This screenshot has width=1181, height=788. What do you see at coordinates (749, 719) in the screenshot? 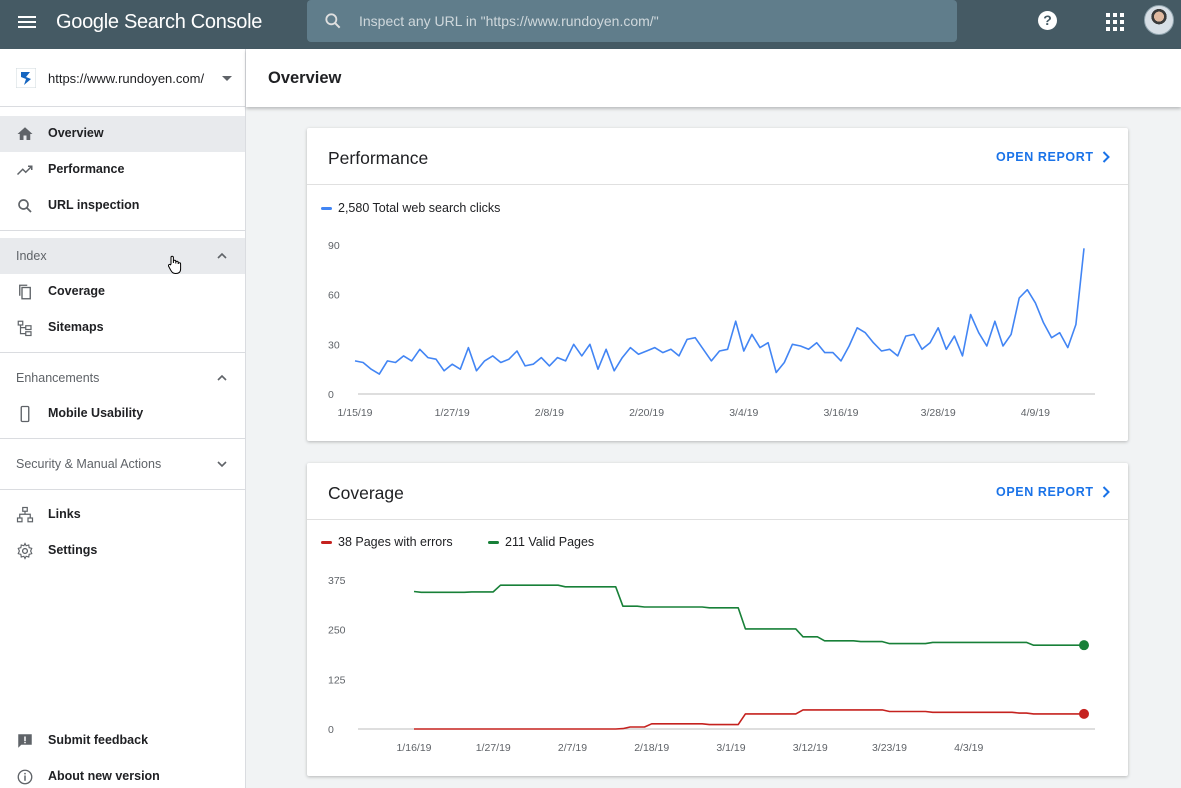
I see `series-line-pages-with-errors` at bounding box center [749, 719].